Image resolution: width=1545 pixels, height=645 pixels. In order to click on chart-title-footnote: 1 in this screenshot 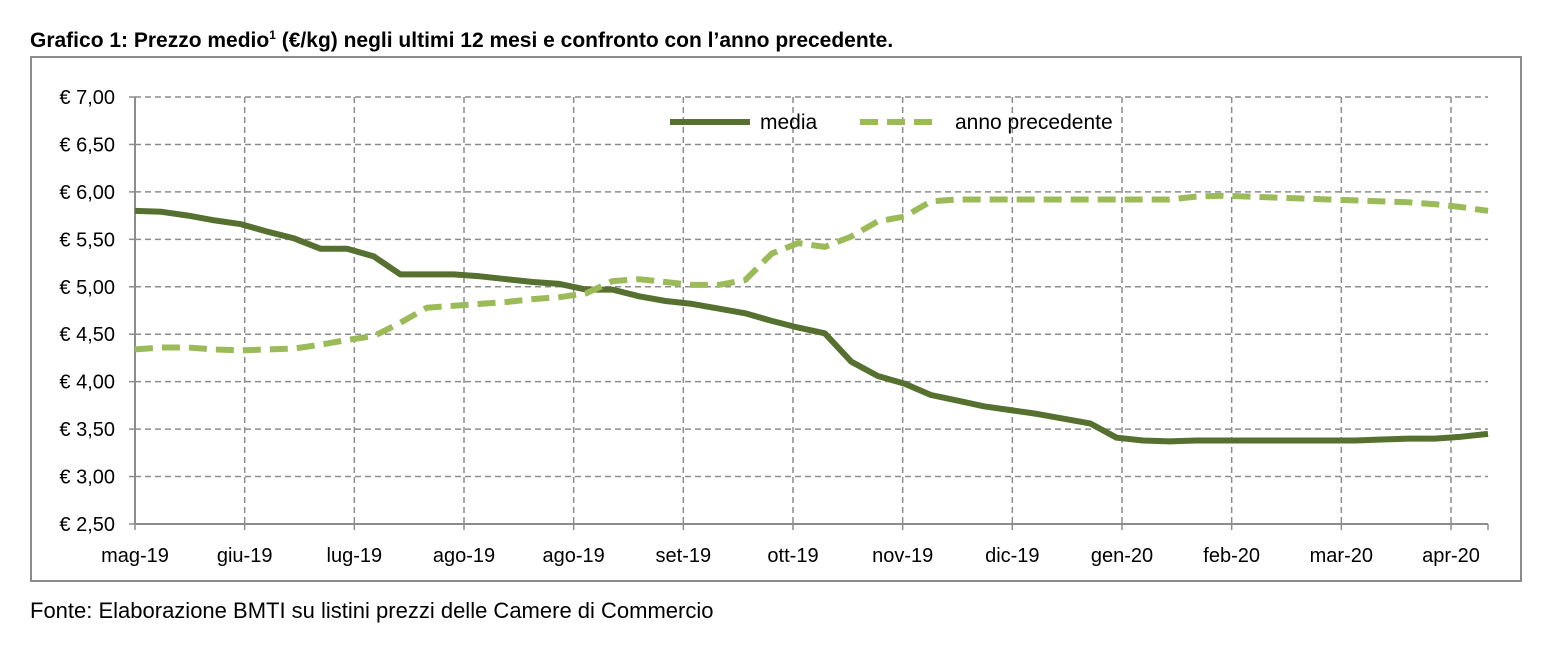, I will do `click(272, 35)`.